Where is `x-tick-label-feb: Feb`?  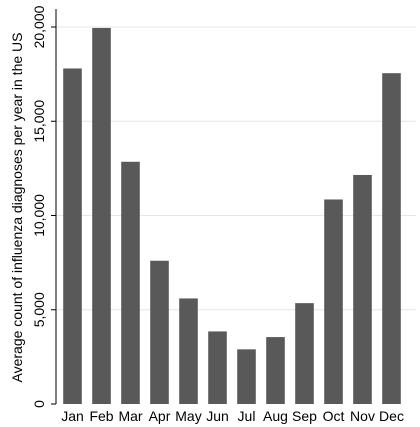
x-tick-label-feb: Feb is located at coordinates (101, 416).